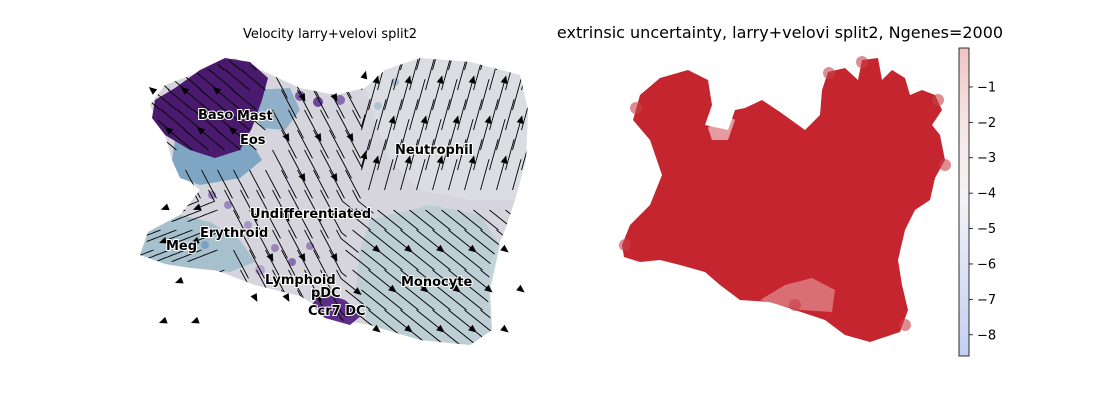  Describe the element at coordinates (986, 87) in the screenshot. I see `colorbar-tick-label: −1` at that location.